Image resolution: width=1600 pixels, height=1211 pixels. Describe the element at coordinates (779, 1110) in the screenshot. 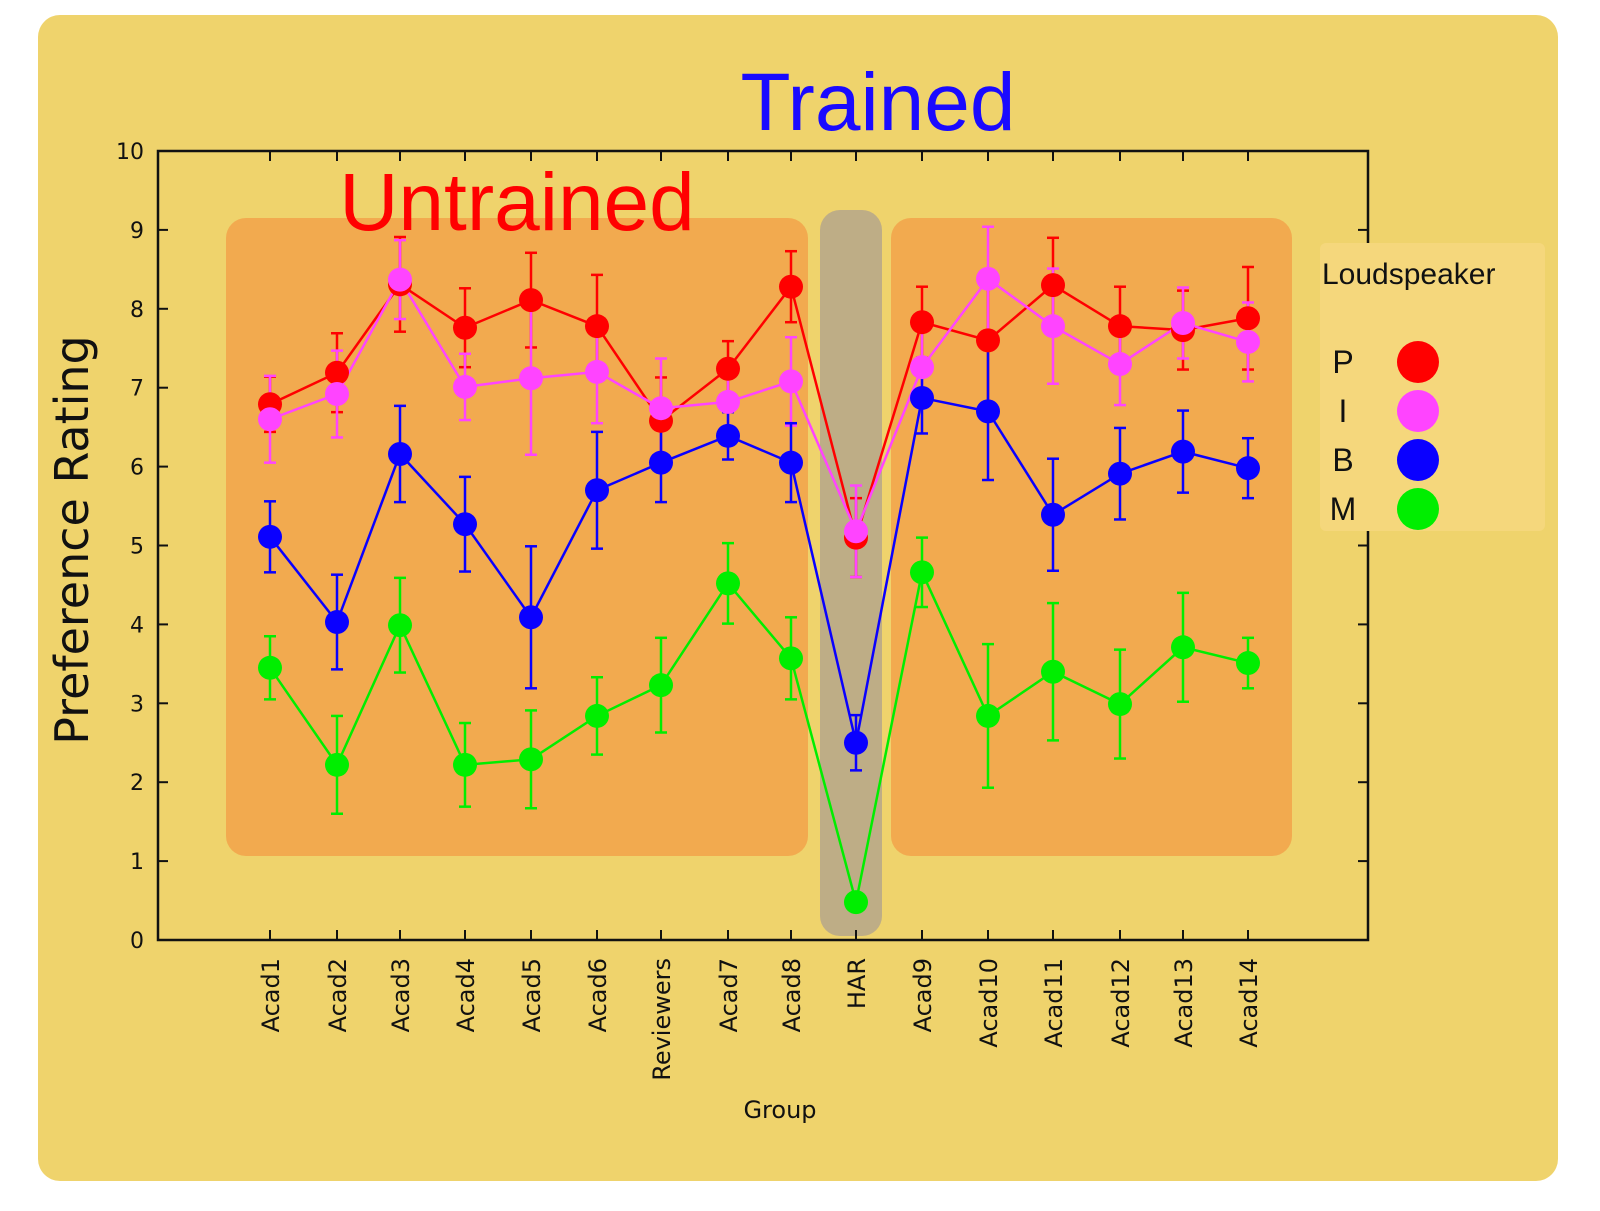

I see `x-axis-label: Group` at that location.